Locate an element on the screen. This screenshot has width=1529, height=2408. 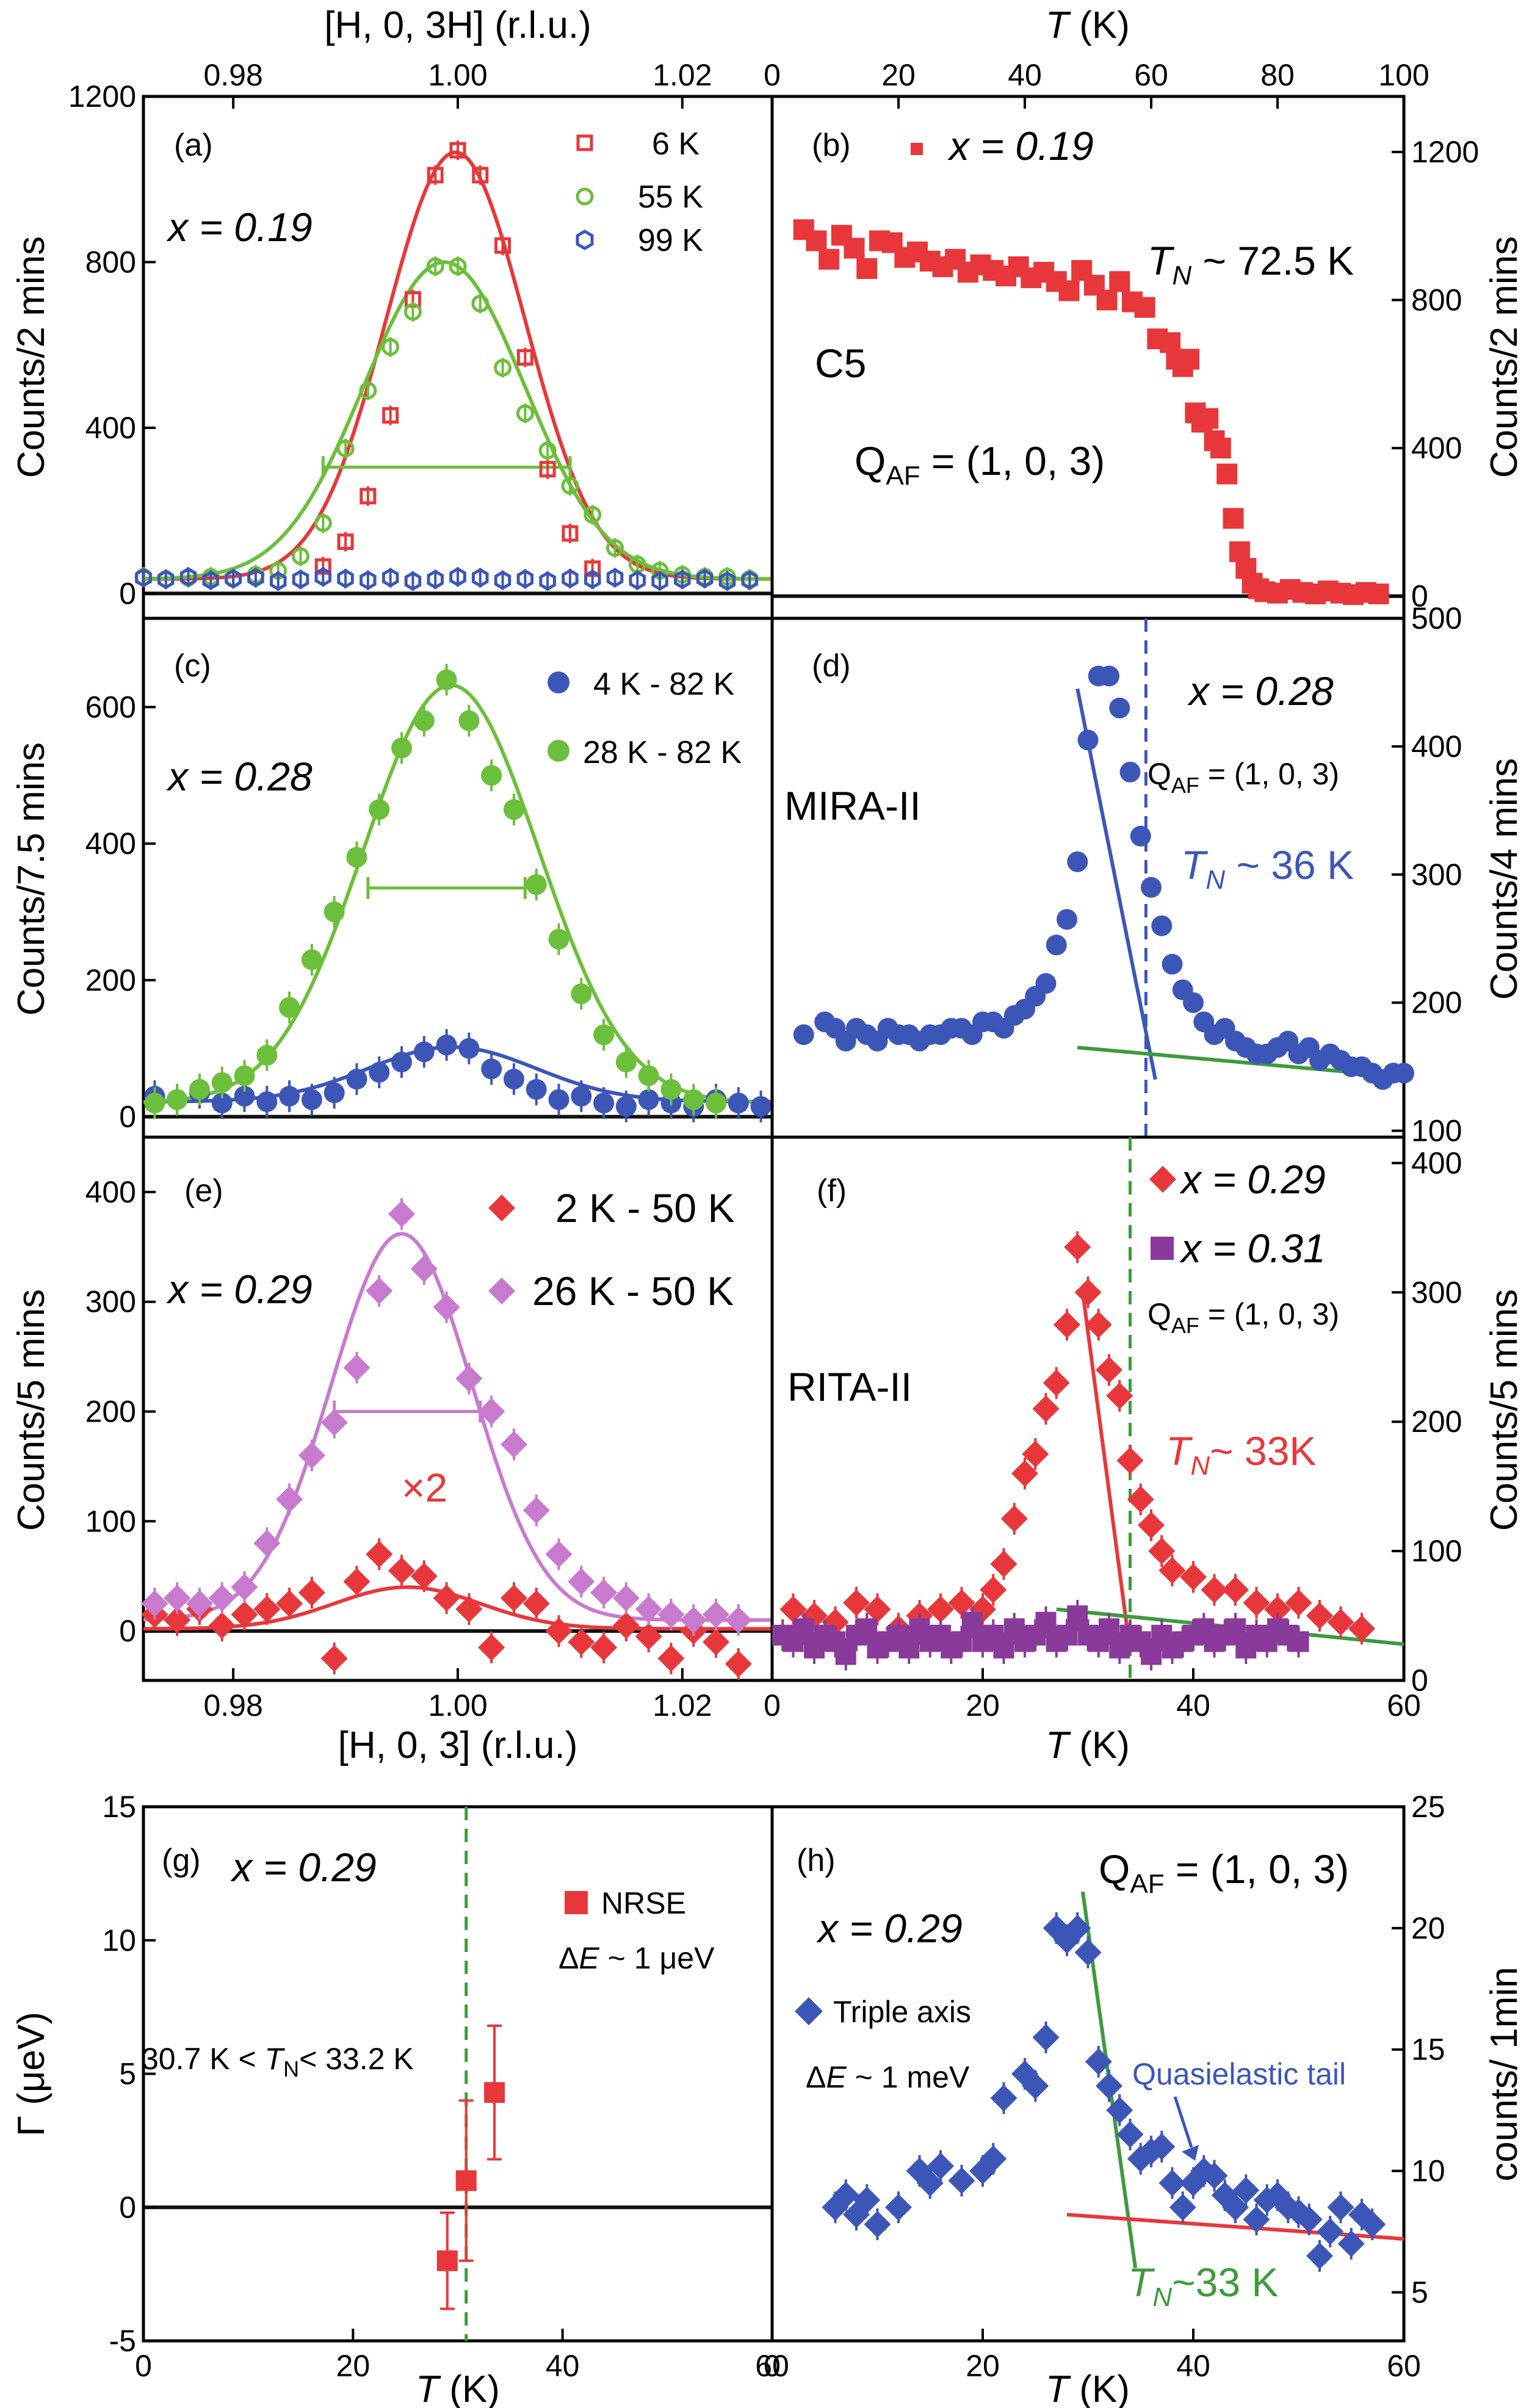
panel-g-xlabel: T (K) is located at coordinates (458, 2388).